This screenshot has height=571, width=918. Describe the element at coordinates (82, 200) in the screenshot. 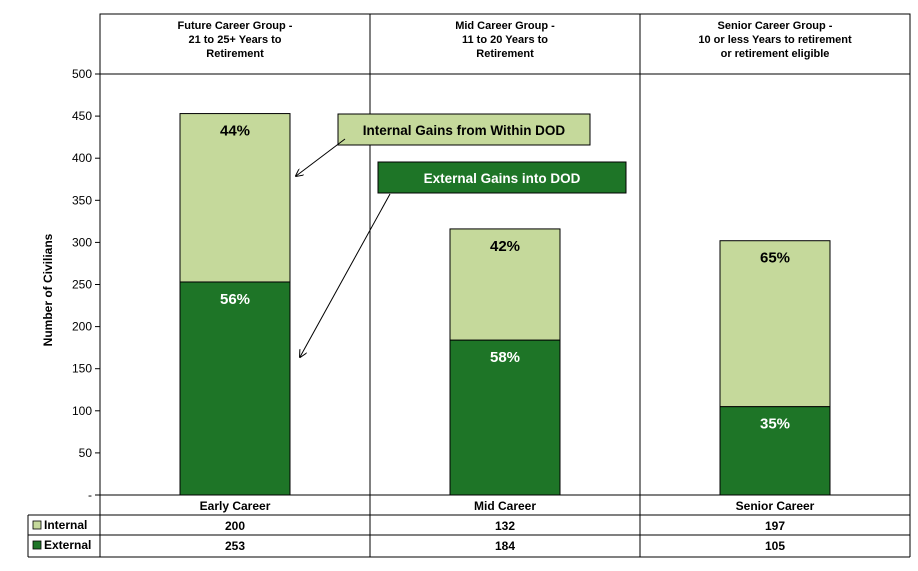

I see `y-tick-label: 350` at that location.